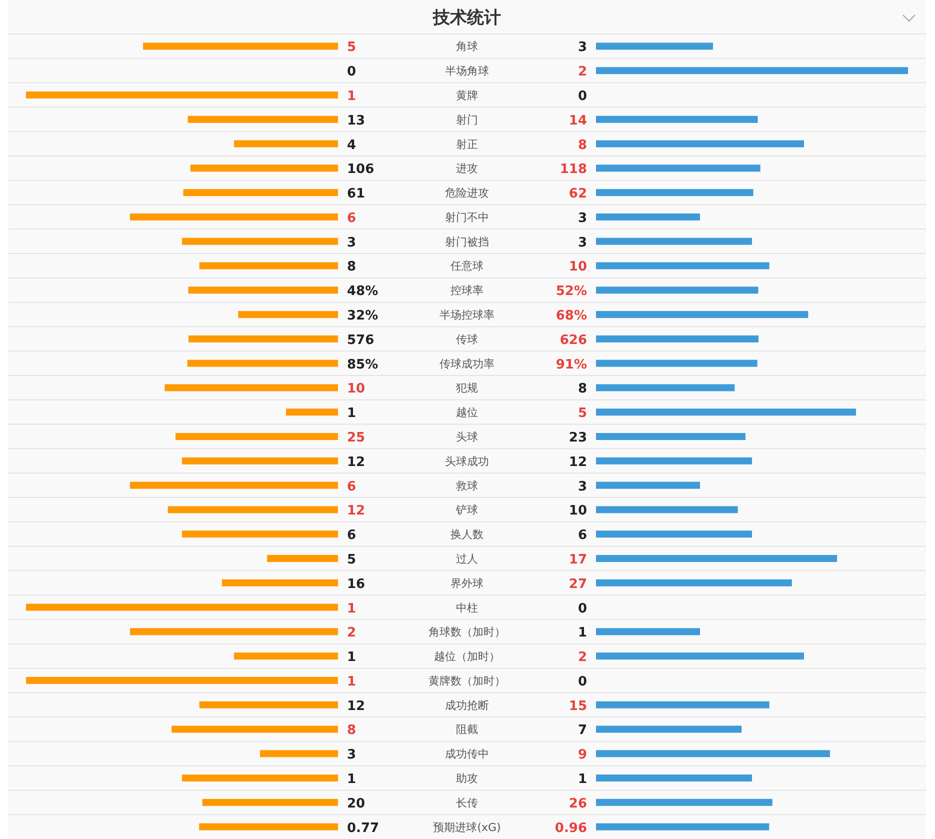  Describe the element at coordinates (467, 681) in the screenshot. I see `category-label: 黄牌数（加时）` at that location.